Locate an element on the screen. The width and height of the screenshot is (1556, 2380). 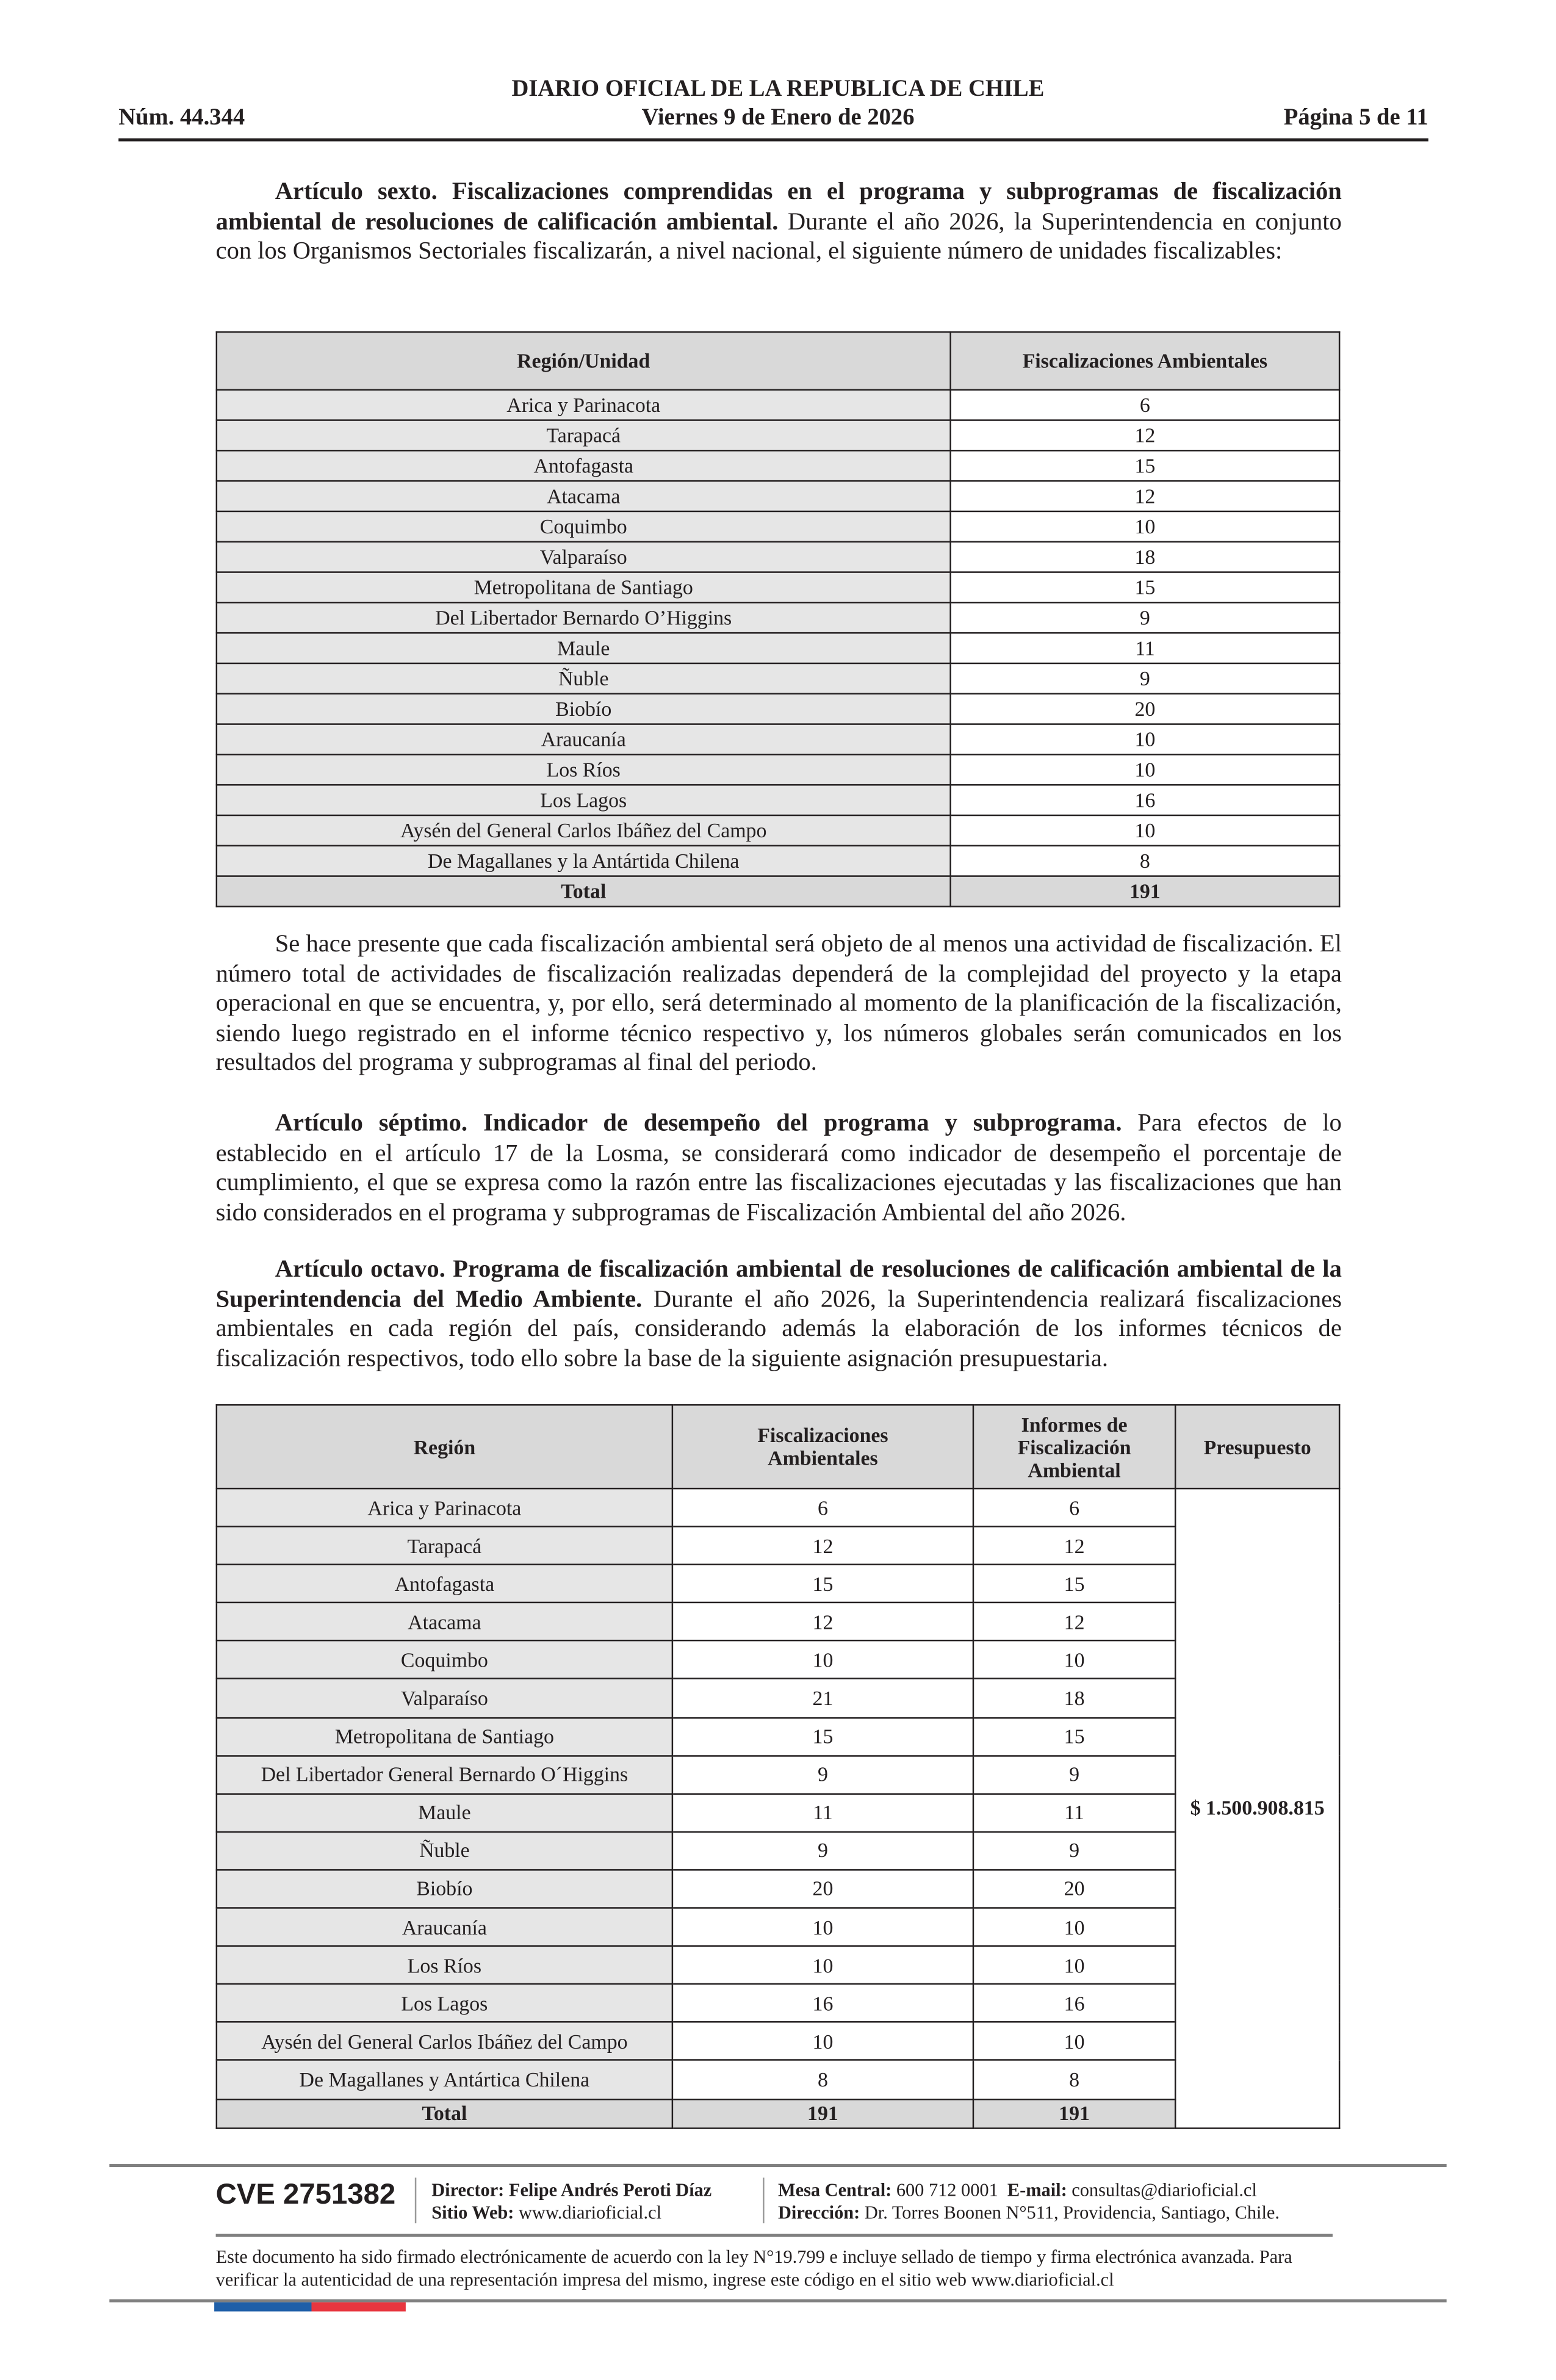
column-header-region: Región/Unidad is located at coordinates (583, 361).